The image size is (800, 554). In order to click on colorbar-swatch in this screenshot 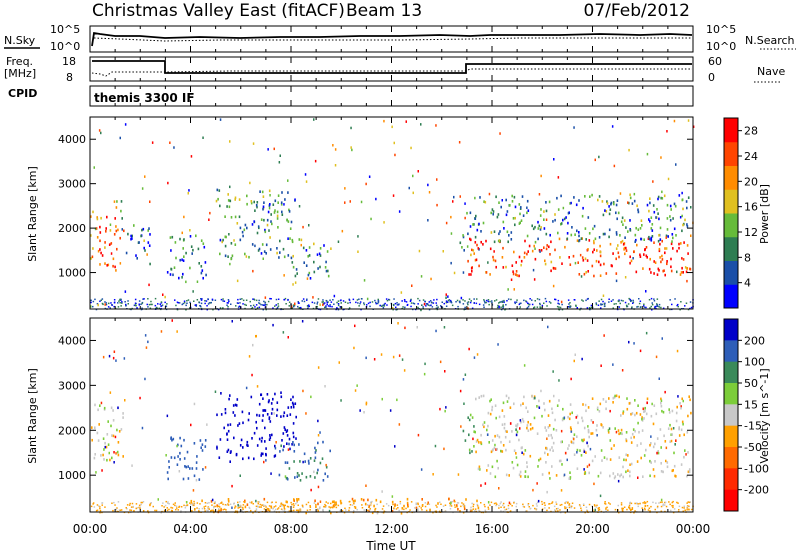, I will do `click(731, 500)`.